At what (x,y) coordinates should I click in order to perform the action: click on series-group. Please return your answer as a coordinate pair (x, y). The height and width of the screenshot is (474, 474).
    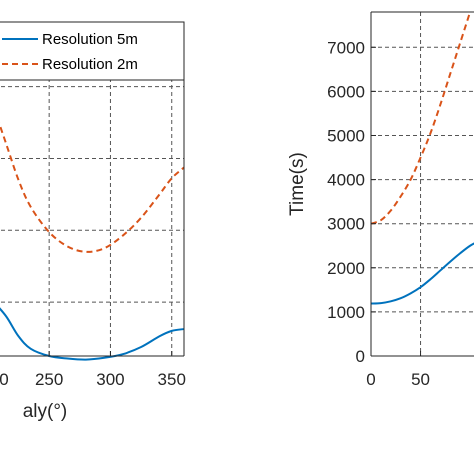
    Looking at the image, I should click on (422, 158).